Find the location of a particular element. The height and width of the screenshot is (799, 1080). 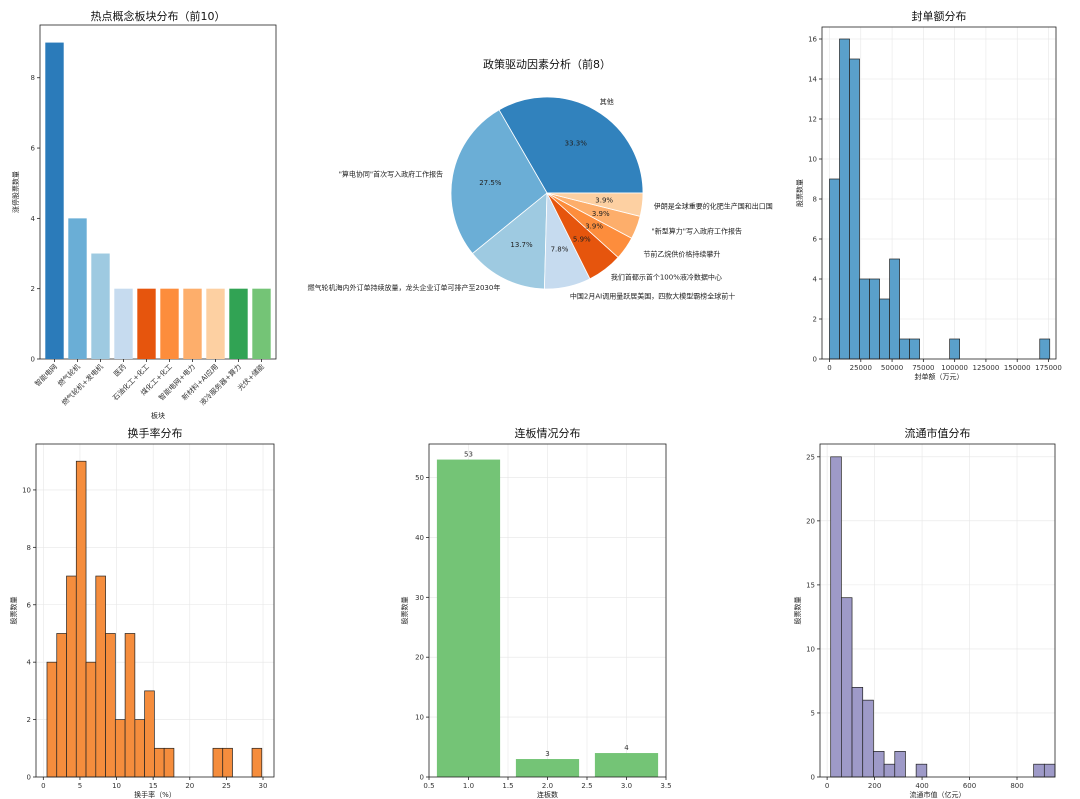

turnover-xtick-label: 5 is located at coordinates (80, 786).